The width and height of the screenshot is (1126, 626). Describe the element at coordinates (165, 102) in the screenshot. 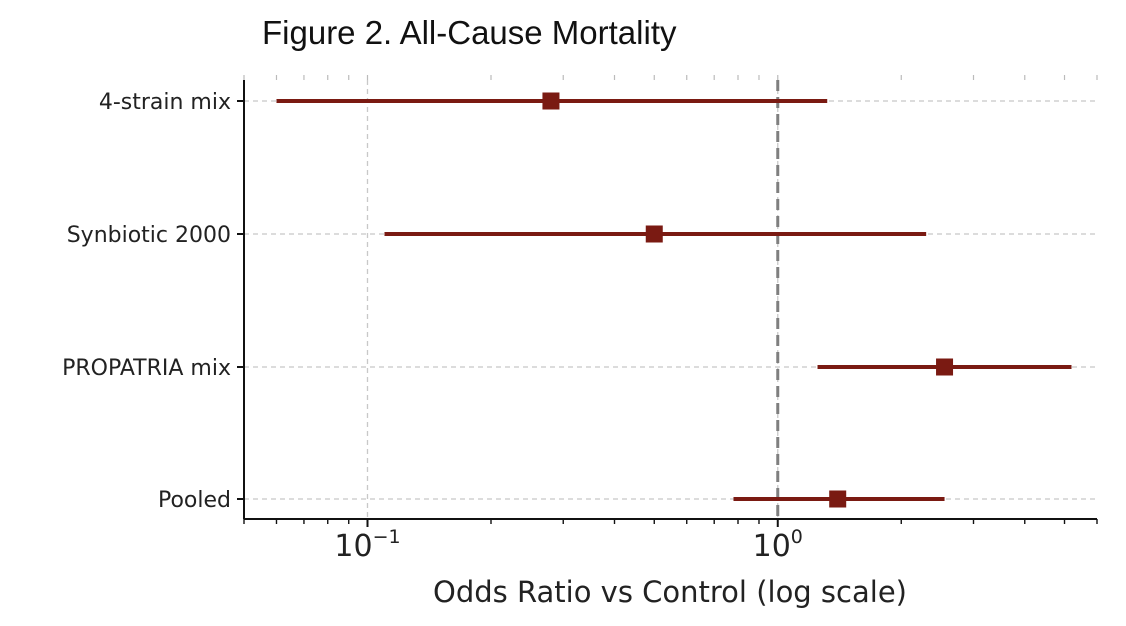

I see `y-tick-label: 4-strain mix` at that location.